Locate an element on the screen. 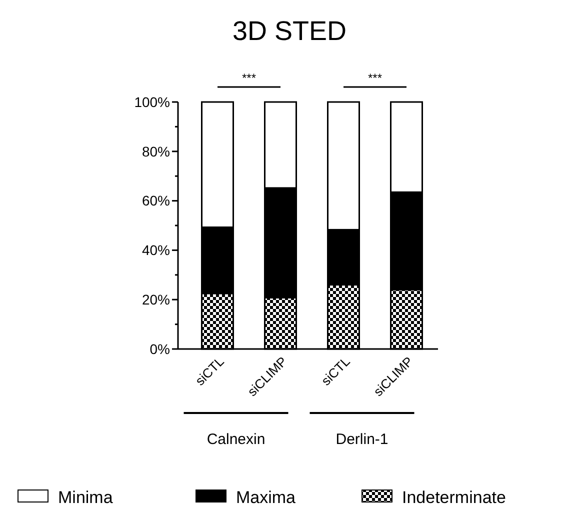 This screenshot has width=579, height=519. y-tick-label: 60% is located at coordinates (156, 200).